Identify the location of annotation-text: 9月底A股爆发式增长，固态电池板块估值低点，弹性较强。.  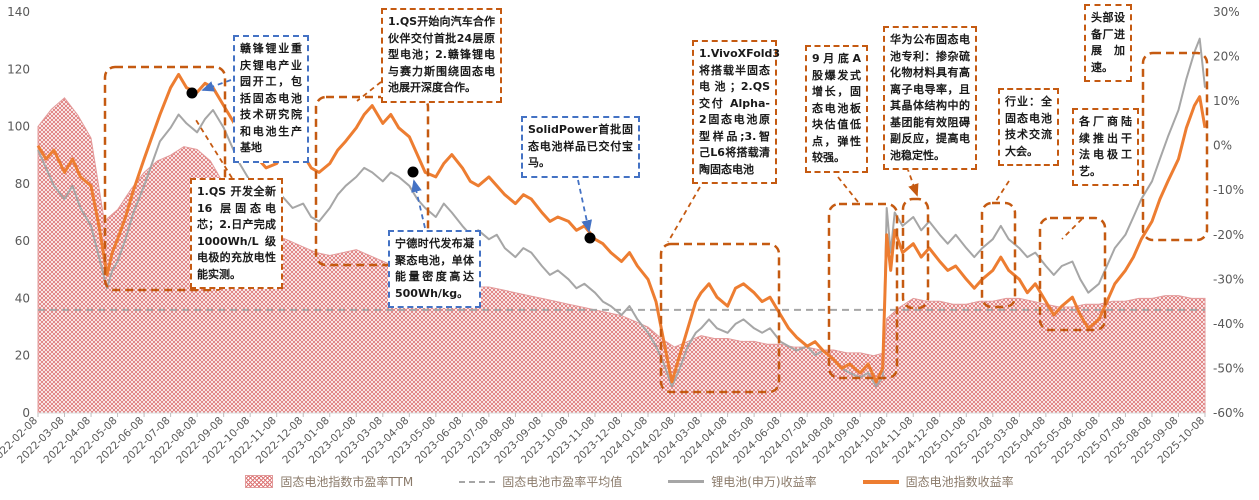
(836, 108).